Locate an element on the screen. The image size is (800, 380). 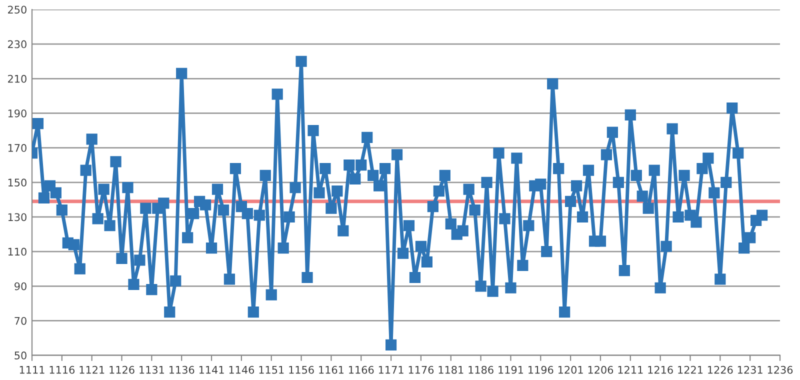
y-tick-label: 230 is located at coordinates (17, 44).